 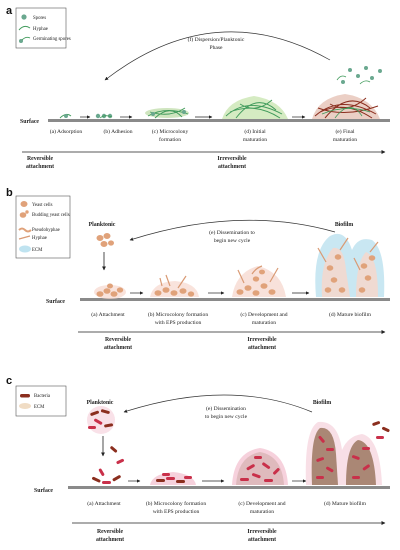 What do you see at coordinates (39, 238) in the screenshot?
I see `legend-b-hyphae: Hyphae` at bounding box center [39, 238].